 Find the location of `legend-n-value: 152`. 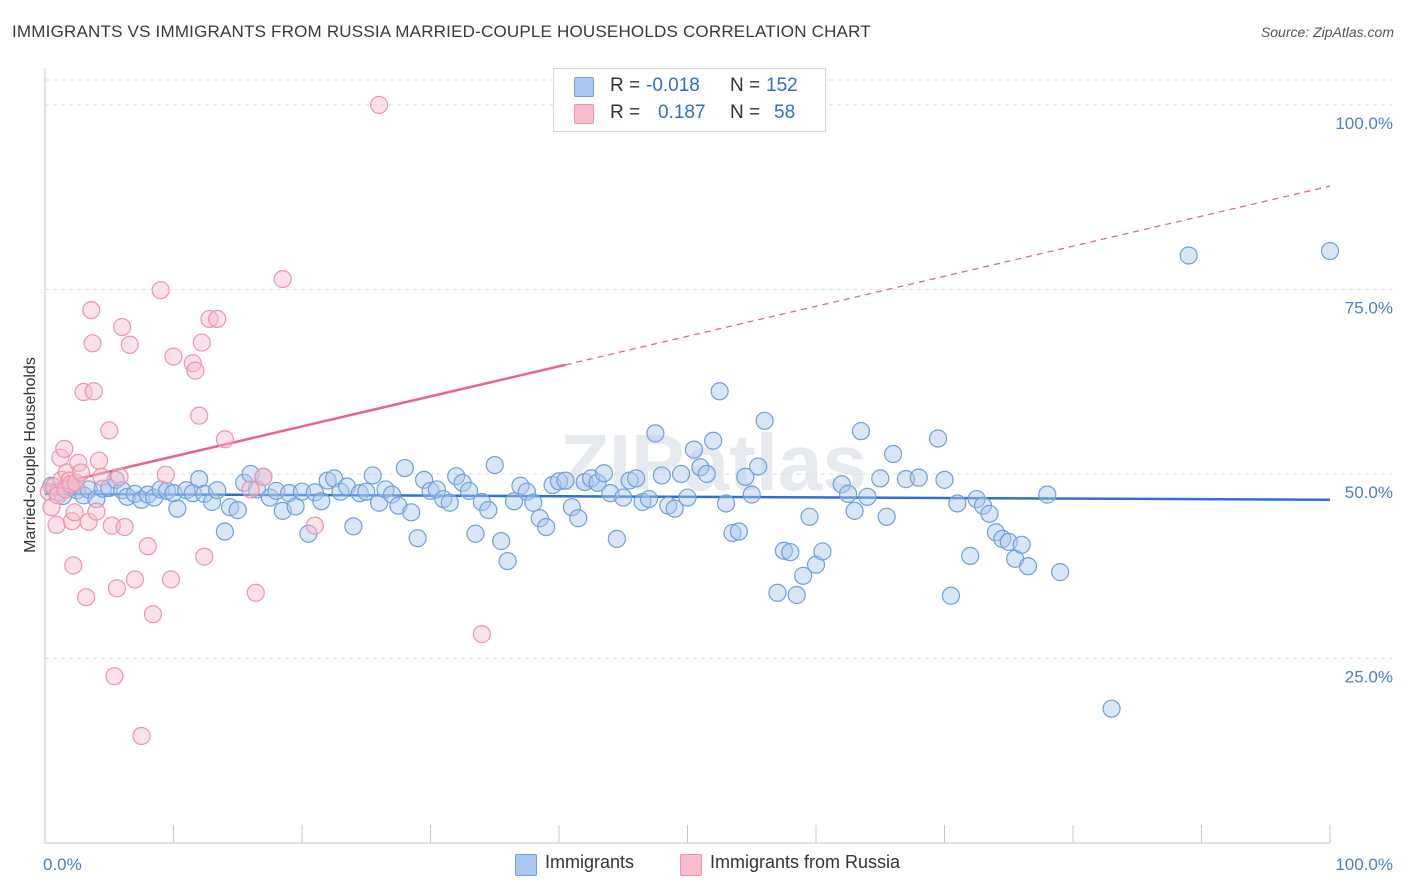

legend-n-value: 152 is located at coordinates (782, 85).